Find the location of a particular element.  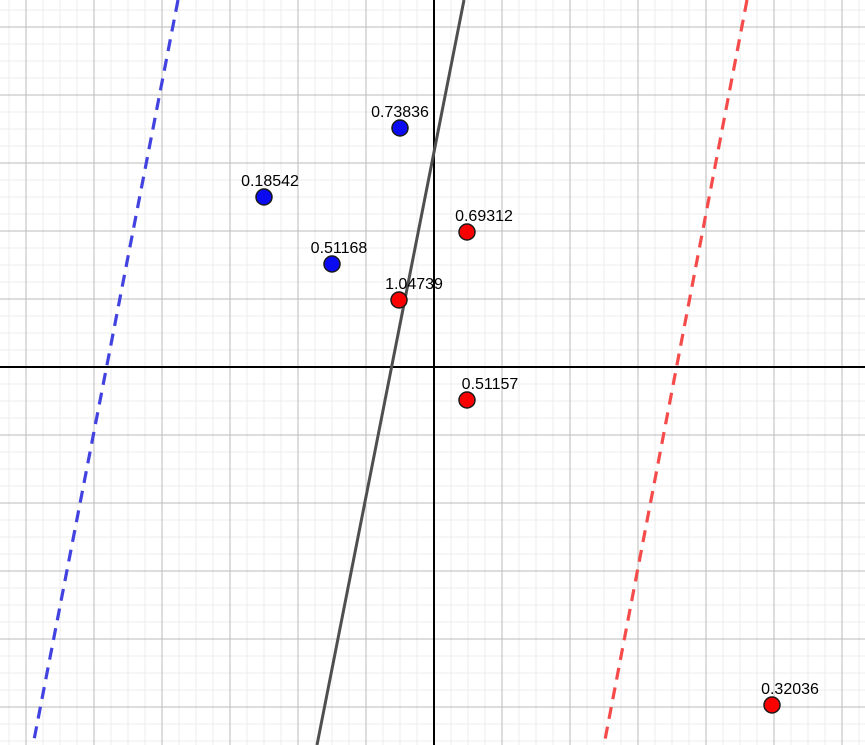

point-label: 0.51168 is located at coordinates (339, 248).